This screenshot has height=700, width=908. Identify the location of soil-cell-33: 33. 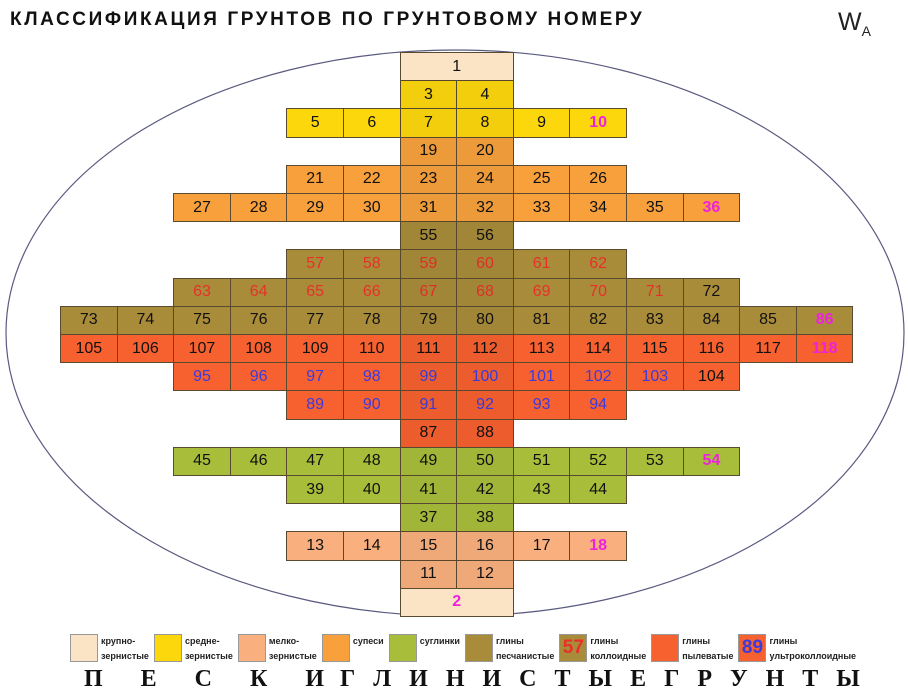
(541, 208).